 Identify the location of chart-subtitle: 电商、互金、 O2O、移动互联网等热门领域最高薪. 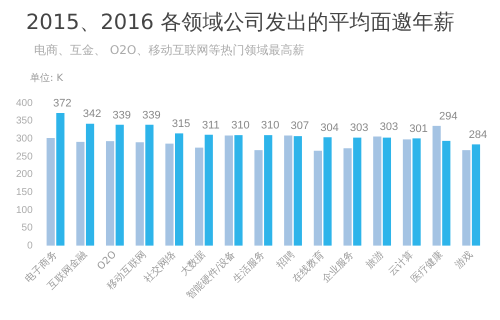
(169, 50).